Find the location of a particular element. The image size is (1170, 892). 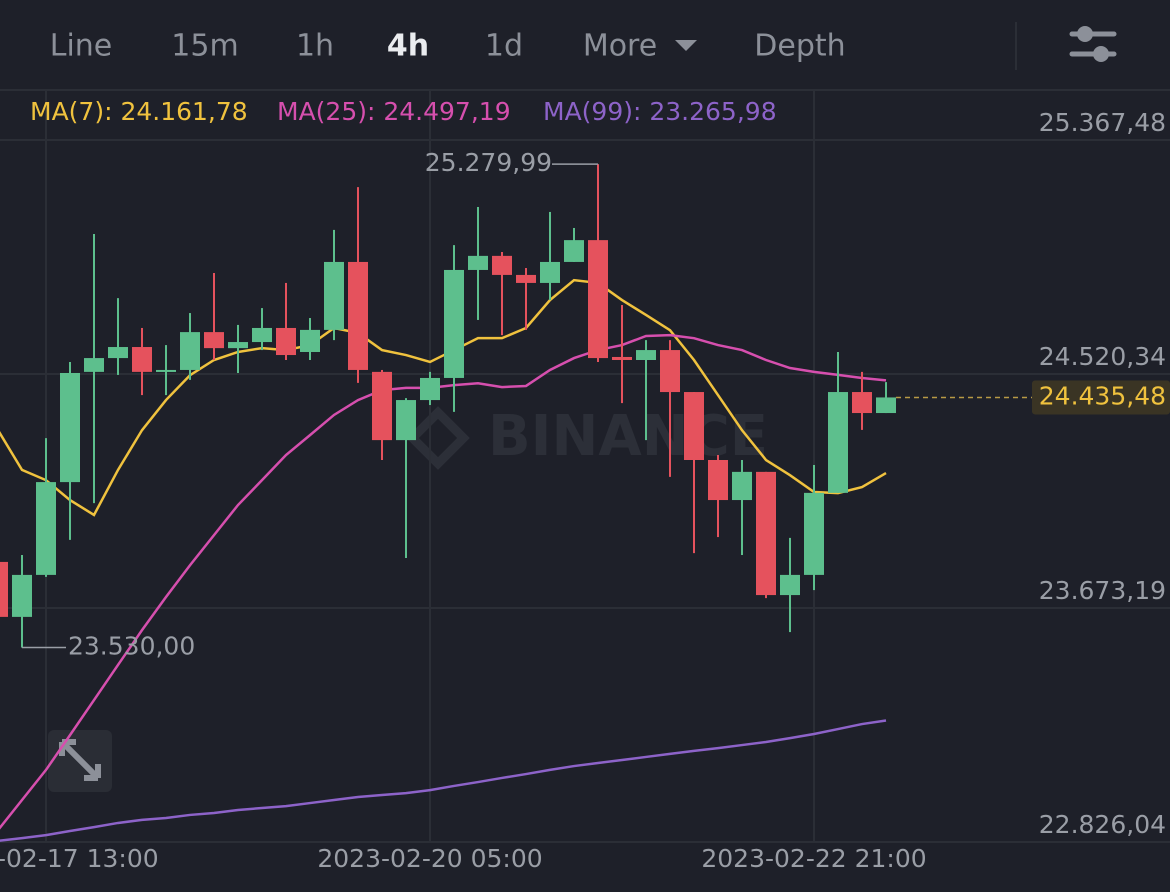

x-tick-label: 2023-02-17 13:00 is located at coordinates (79, 858).